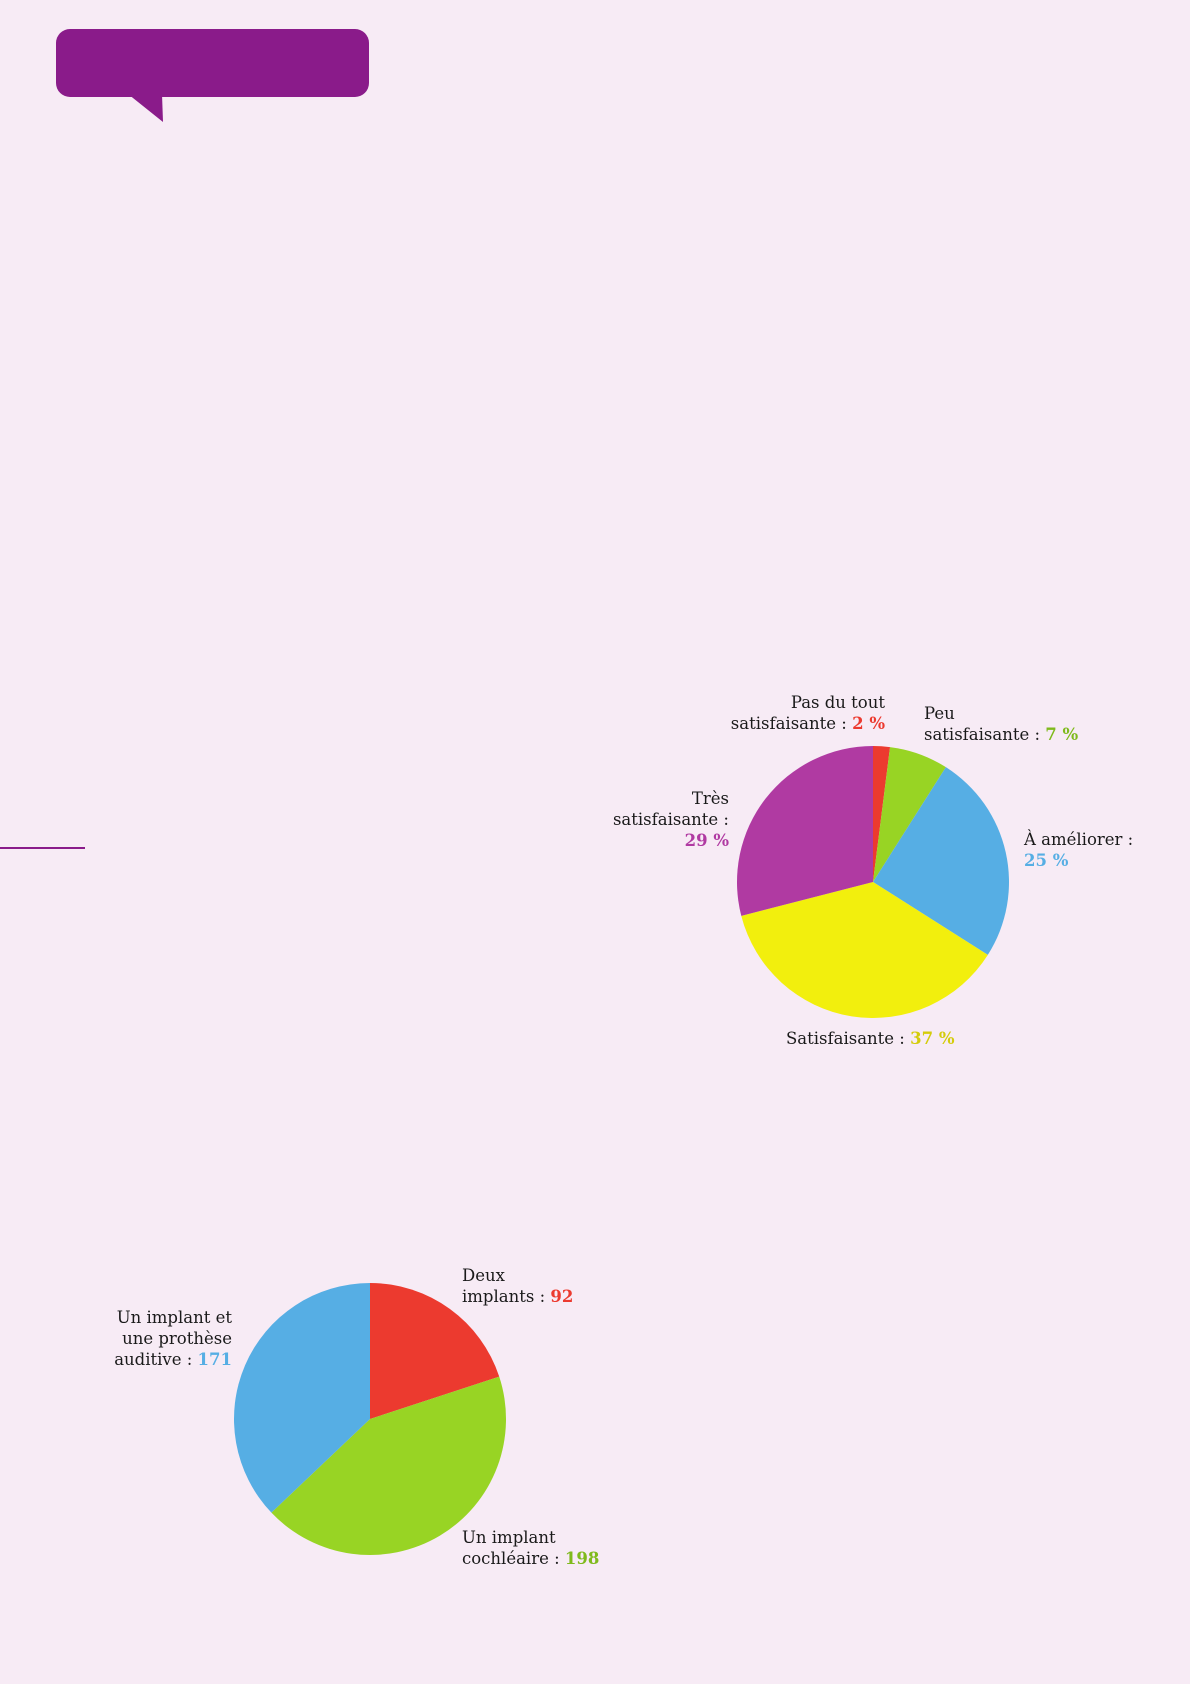 The image size is (1190, 1684). I want to click on pie1-label-pas-du-tout: Pas du tout satisfaisante : 2 %, so click(792, 713).